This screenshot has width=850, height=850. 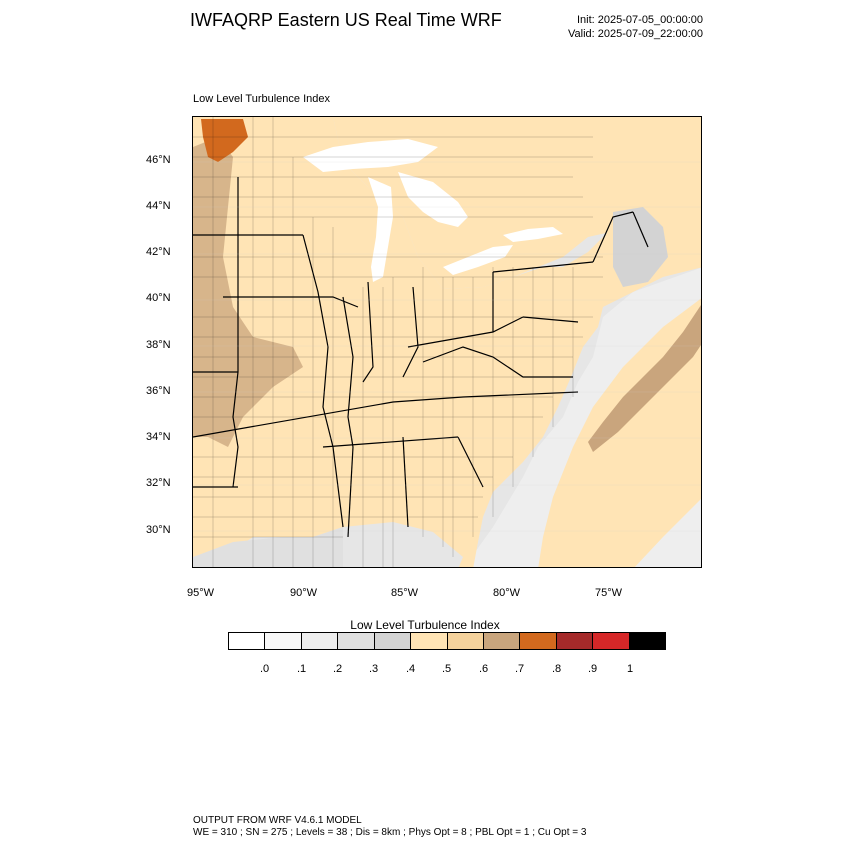 What do you see at coordinates (557, 669) in the screenshot?
I see `legend-label: .8` at bounding box center [557, 669].